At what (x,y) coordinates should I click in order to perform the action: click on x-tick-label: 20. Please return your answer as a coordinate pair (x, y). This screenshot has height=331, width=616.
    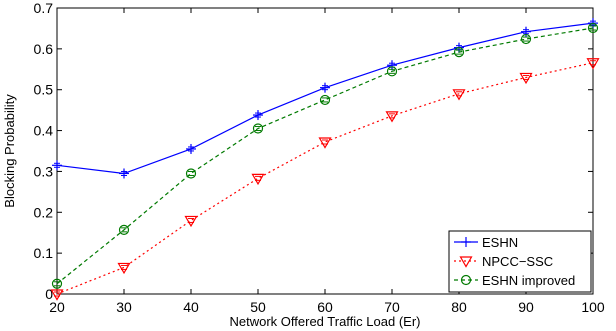
    Looking at the image, I should click on (57, 307).